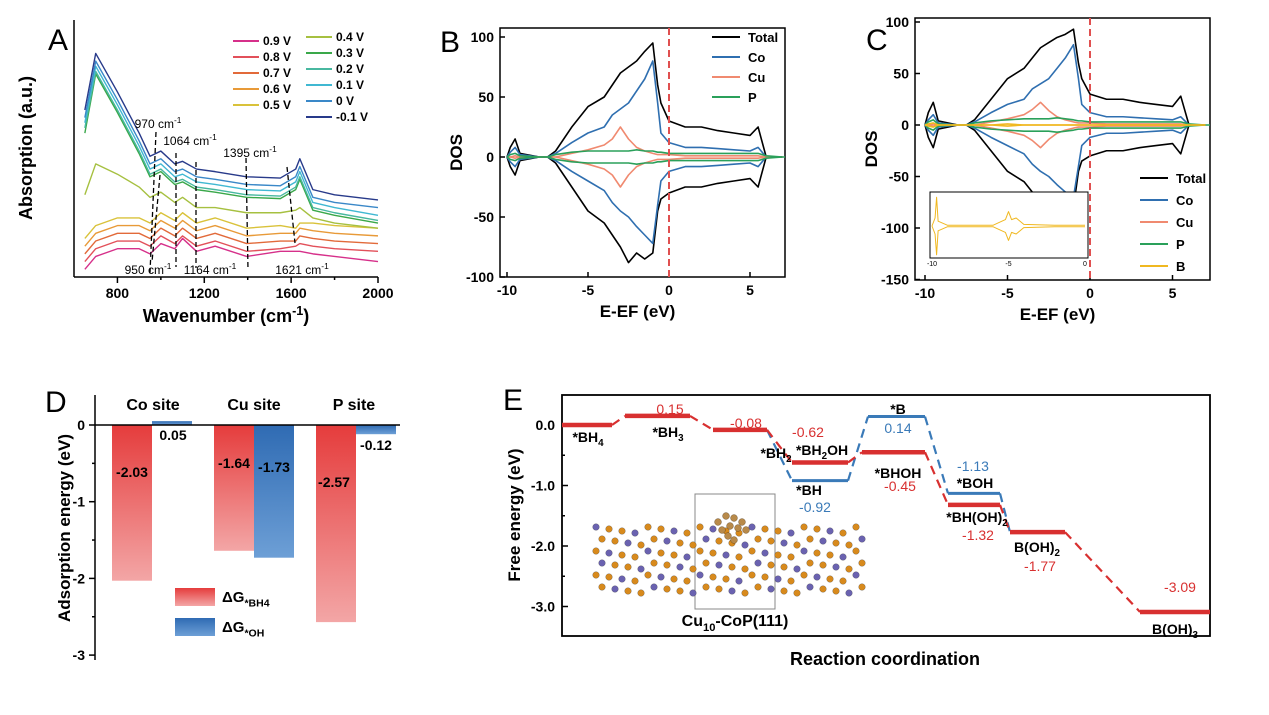 This screenshot has height=715, width=1269. What do you see at coordinates (190, 140) in the screenshot?
I see `a-peak-label: 1064 cm-1` at bounding box center [190, 140].